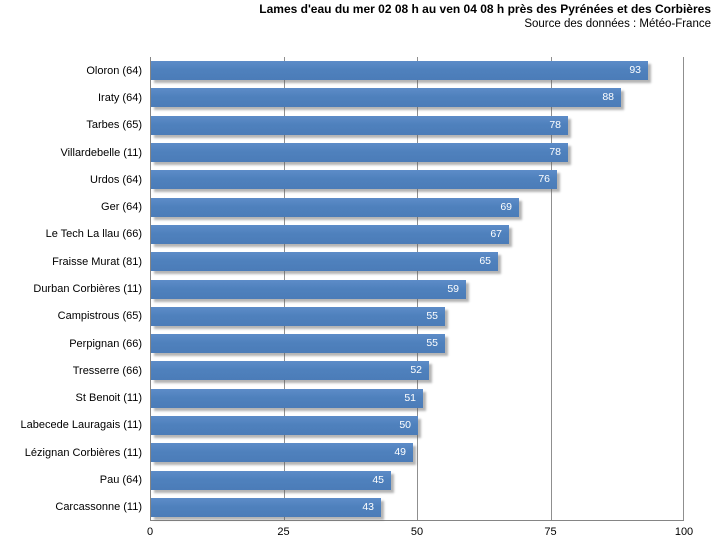  What do you see at coordinates (266, 507) in the screenshot?
I see `bar-17: 43` at bounding box center [266, 507].